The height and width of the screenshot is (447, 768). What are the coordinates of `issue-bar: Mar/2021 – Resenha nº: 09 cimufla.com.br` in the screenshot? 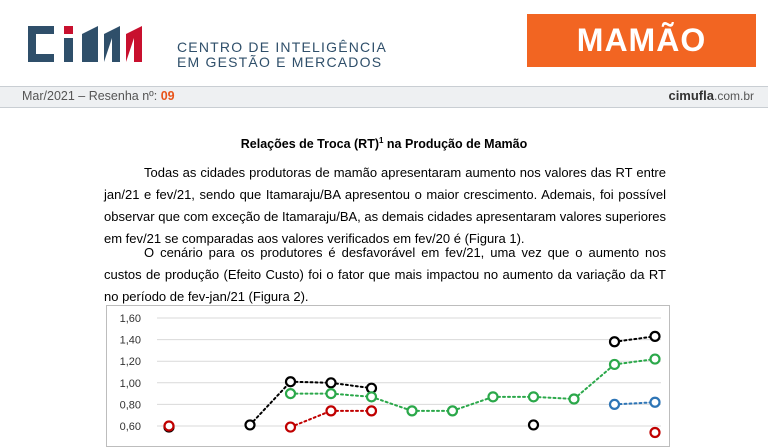 It's located at (384, 97).